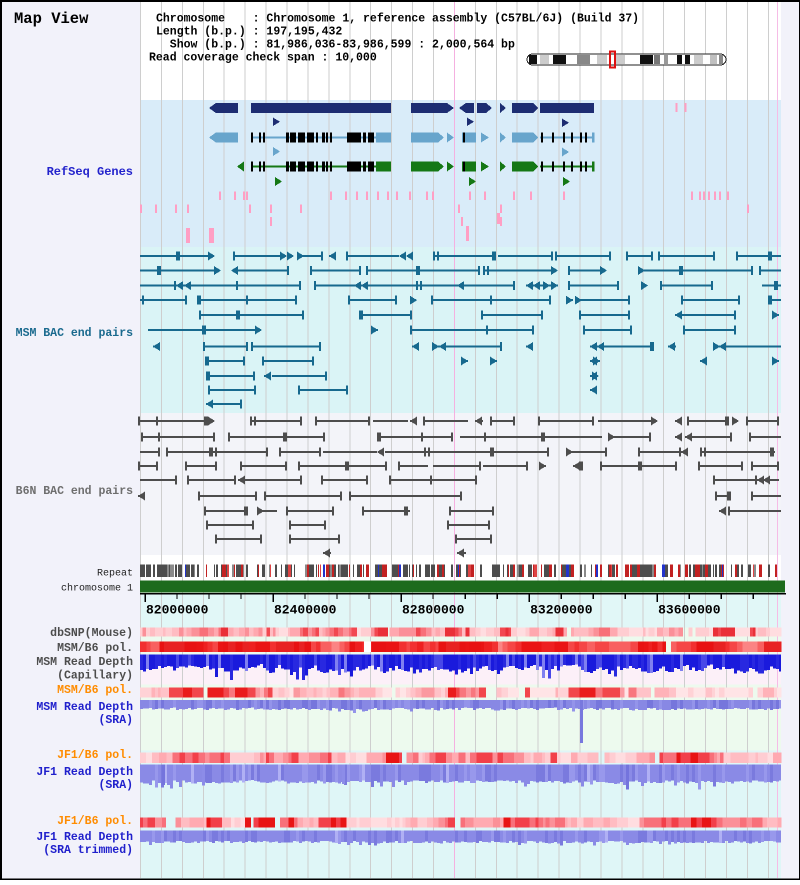 The width and height of the screenshot is (800, 885). Describe the element at coordinates (74, 491) in the screenshot. I see `svg-text: B6N BAC end pairs` at that location.